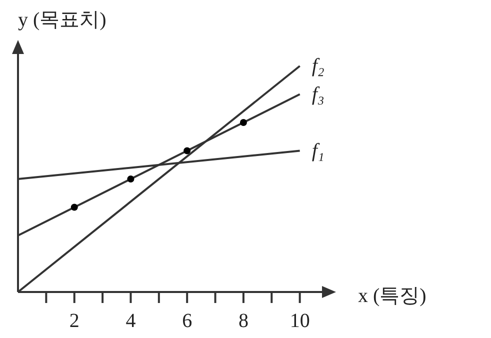  I want to click on x-tick-label: 6, so click(187, 321).